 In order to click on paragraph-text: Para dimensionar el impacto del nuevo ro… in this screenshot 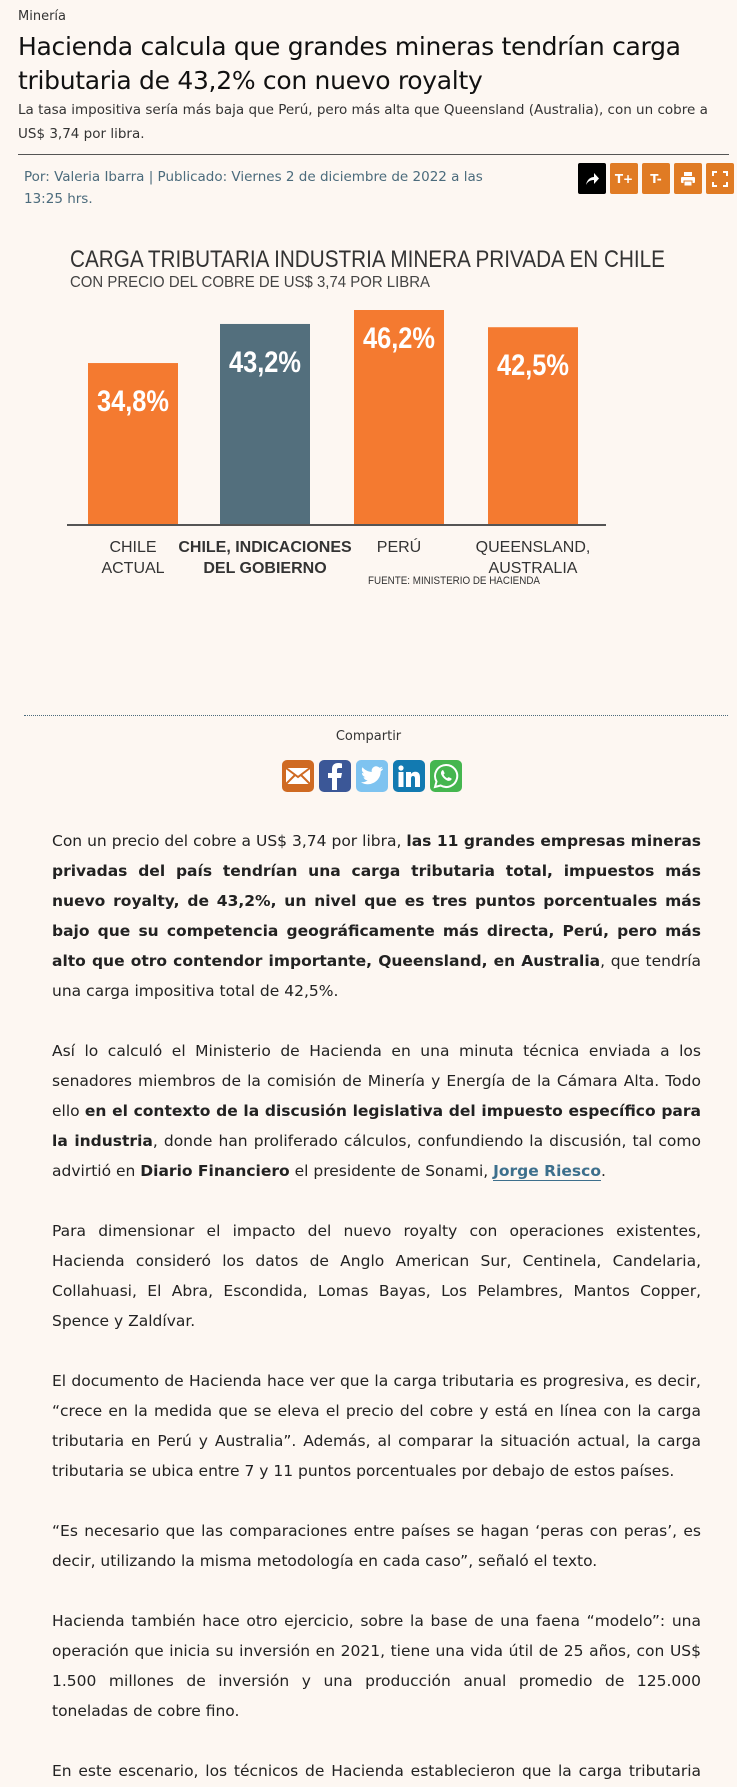, I will do `click(376, 1276)`.